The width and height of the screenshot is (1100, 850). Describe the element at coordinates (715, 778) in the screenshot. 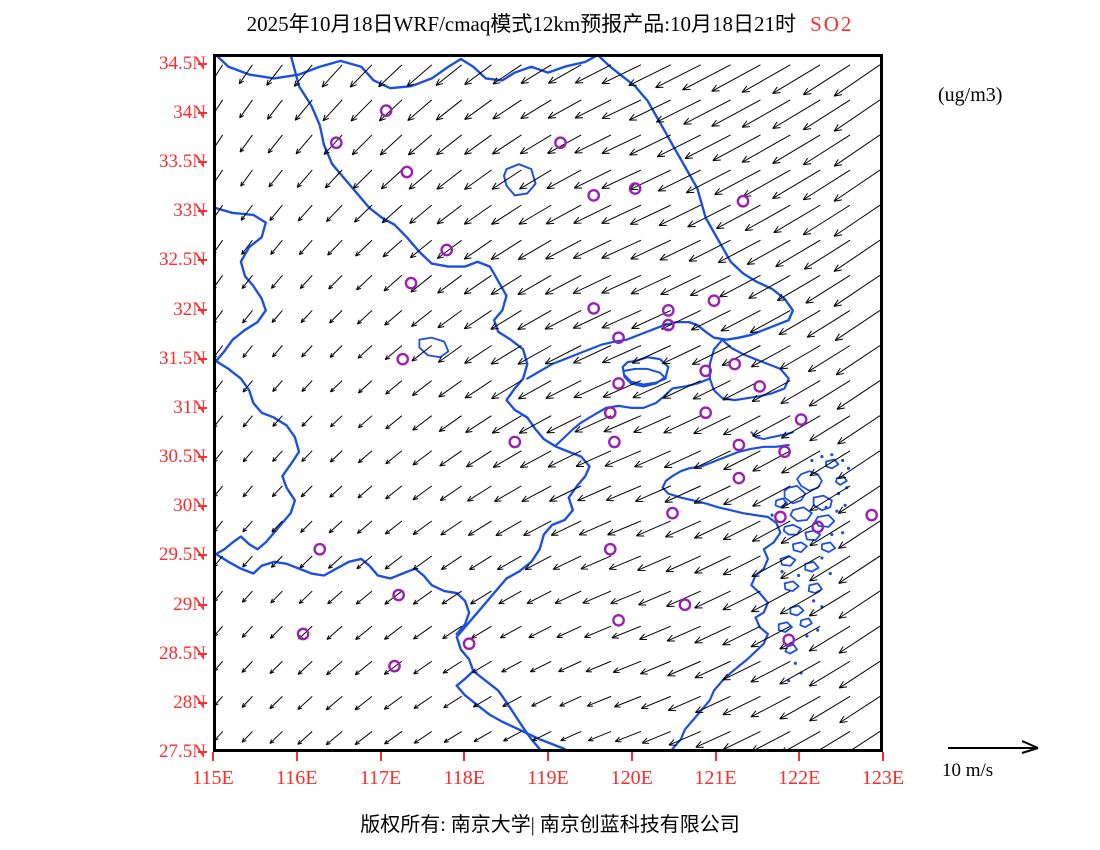

I see `x-axis-tick-label: 121E` at that location.